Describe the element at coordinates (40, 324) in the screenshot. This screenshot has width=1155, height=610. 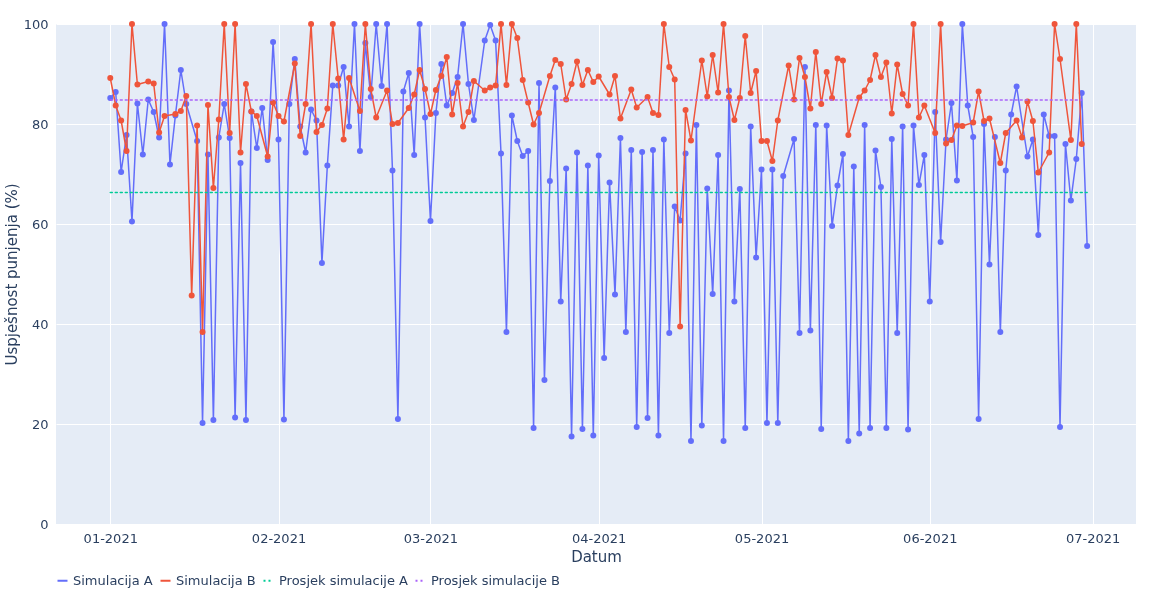
I see `y-tick-label: 40` at that location.